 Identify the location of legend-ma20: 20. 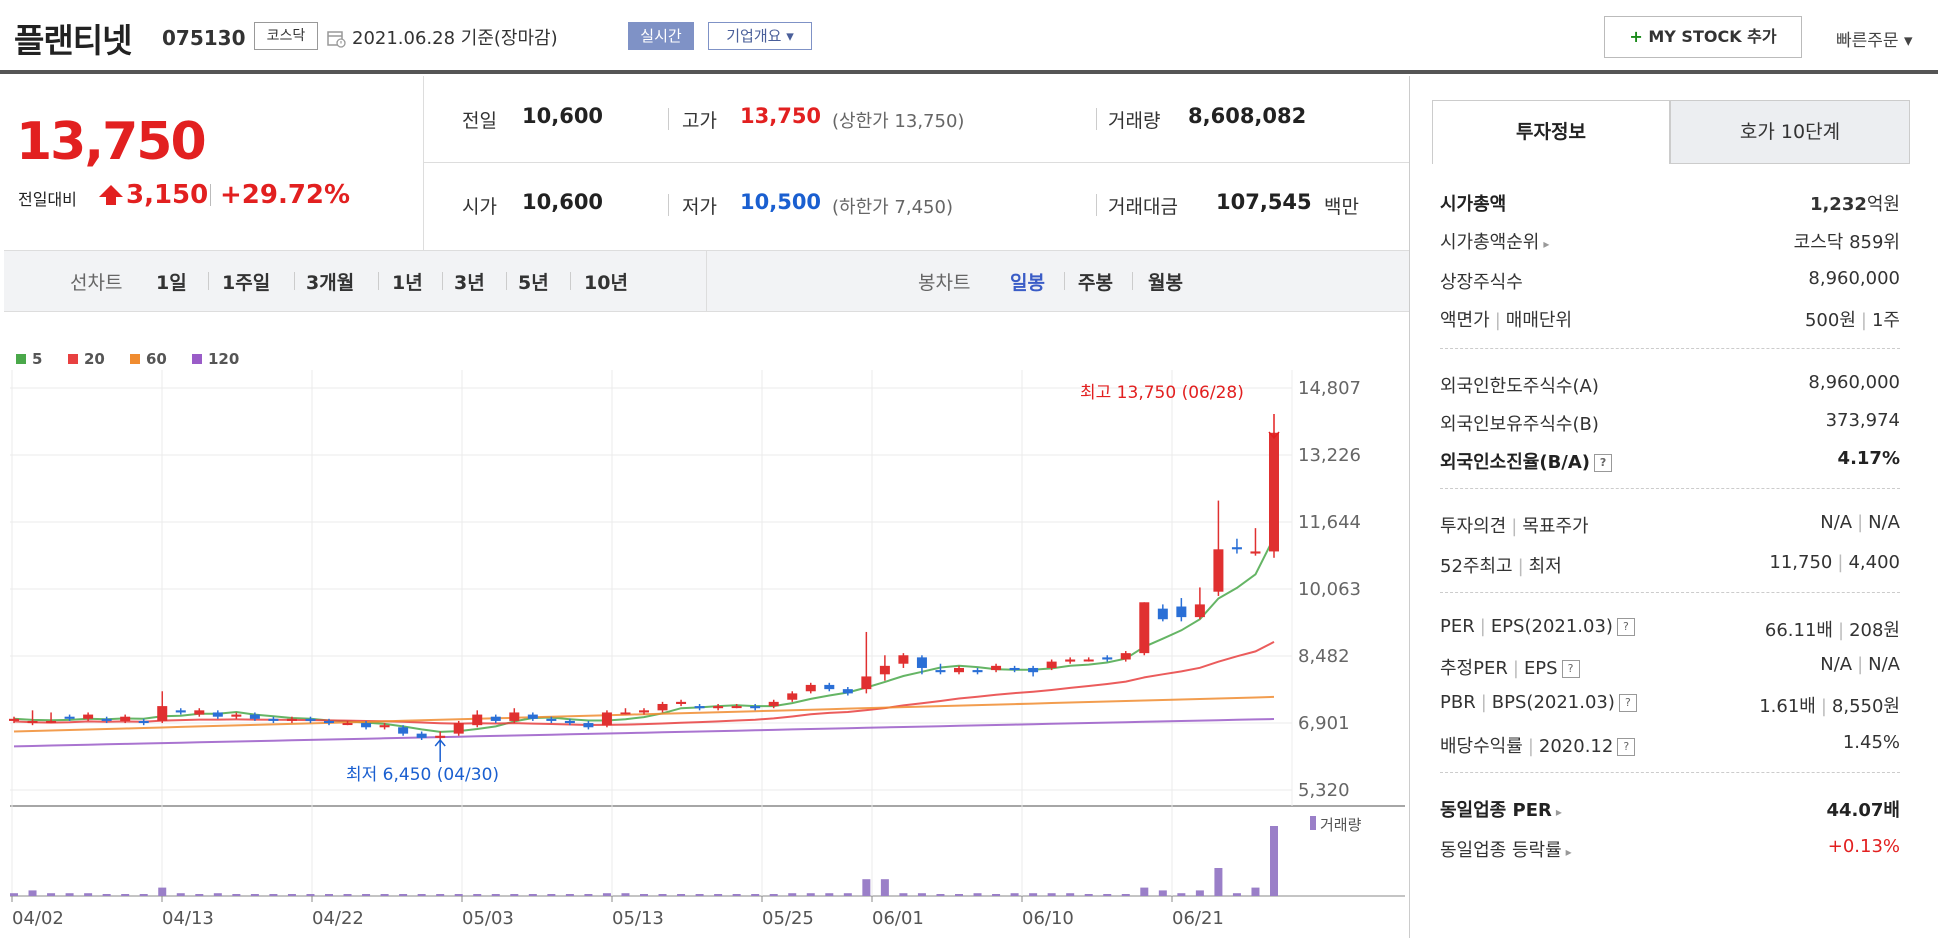
(94, 359).